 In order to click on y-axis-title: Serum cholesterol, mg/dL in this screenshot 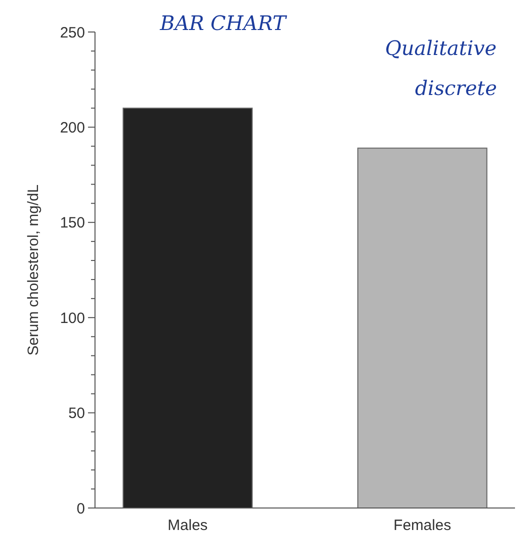, I will do `click(33, 270)`.